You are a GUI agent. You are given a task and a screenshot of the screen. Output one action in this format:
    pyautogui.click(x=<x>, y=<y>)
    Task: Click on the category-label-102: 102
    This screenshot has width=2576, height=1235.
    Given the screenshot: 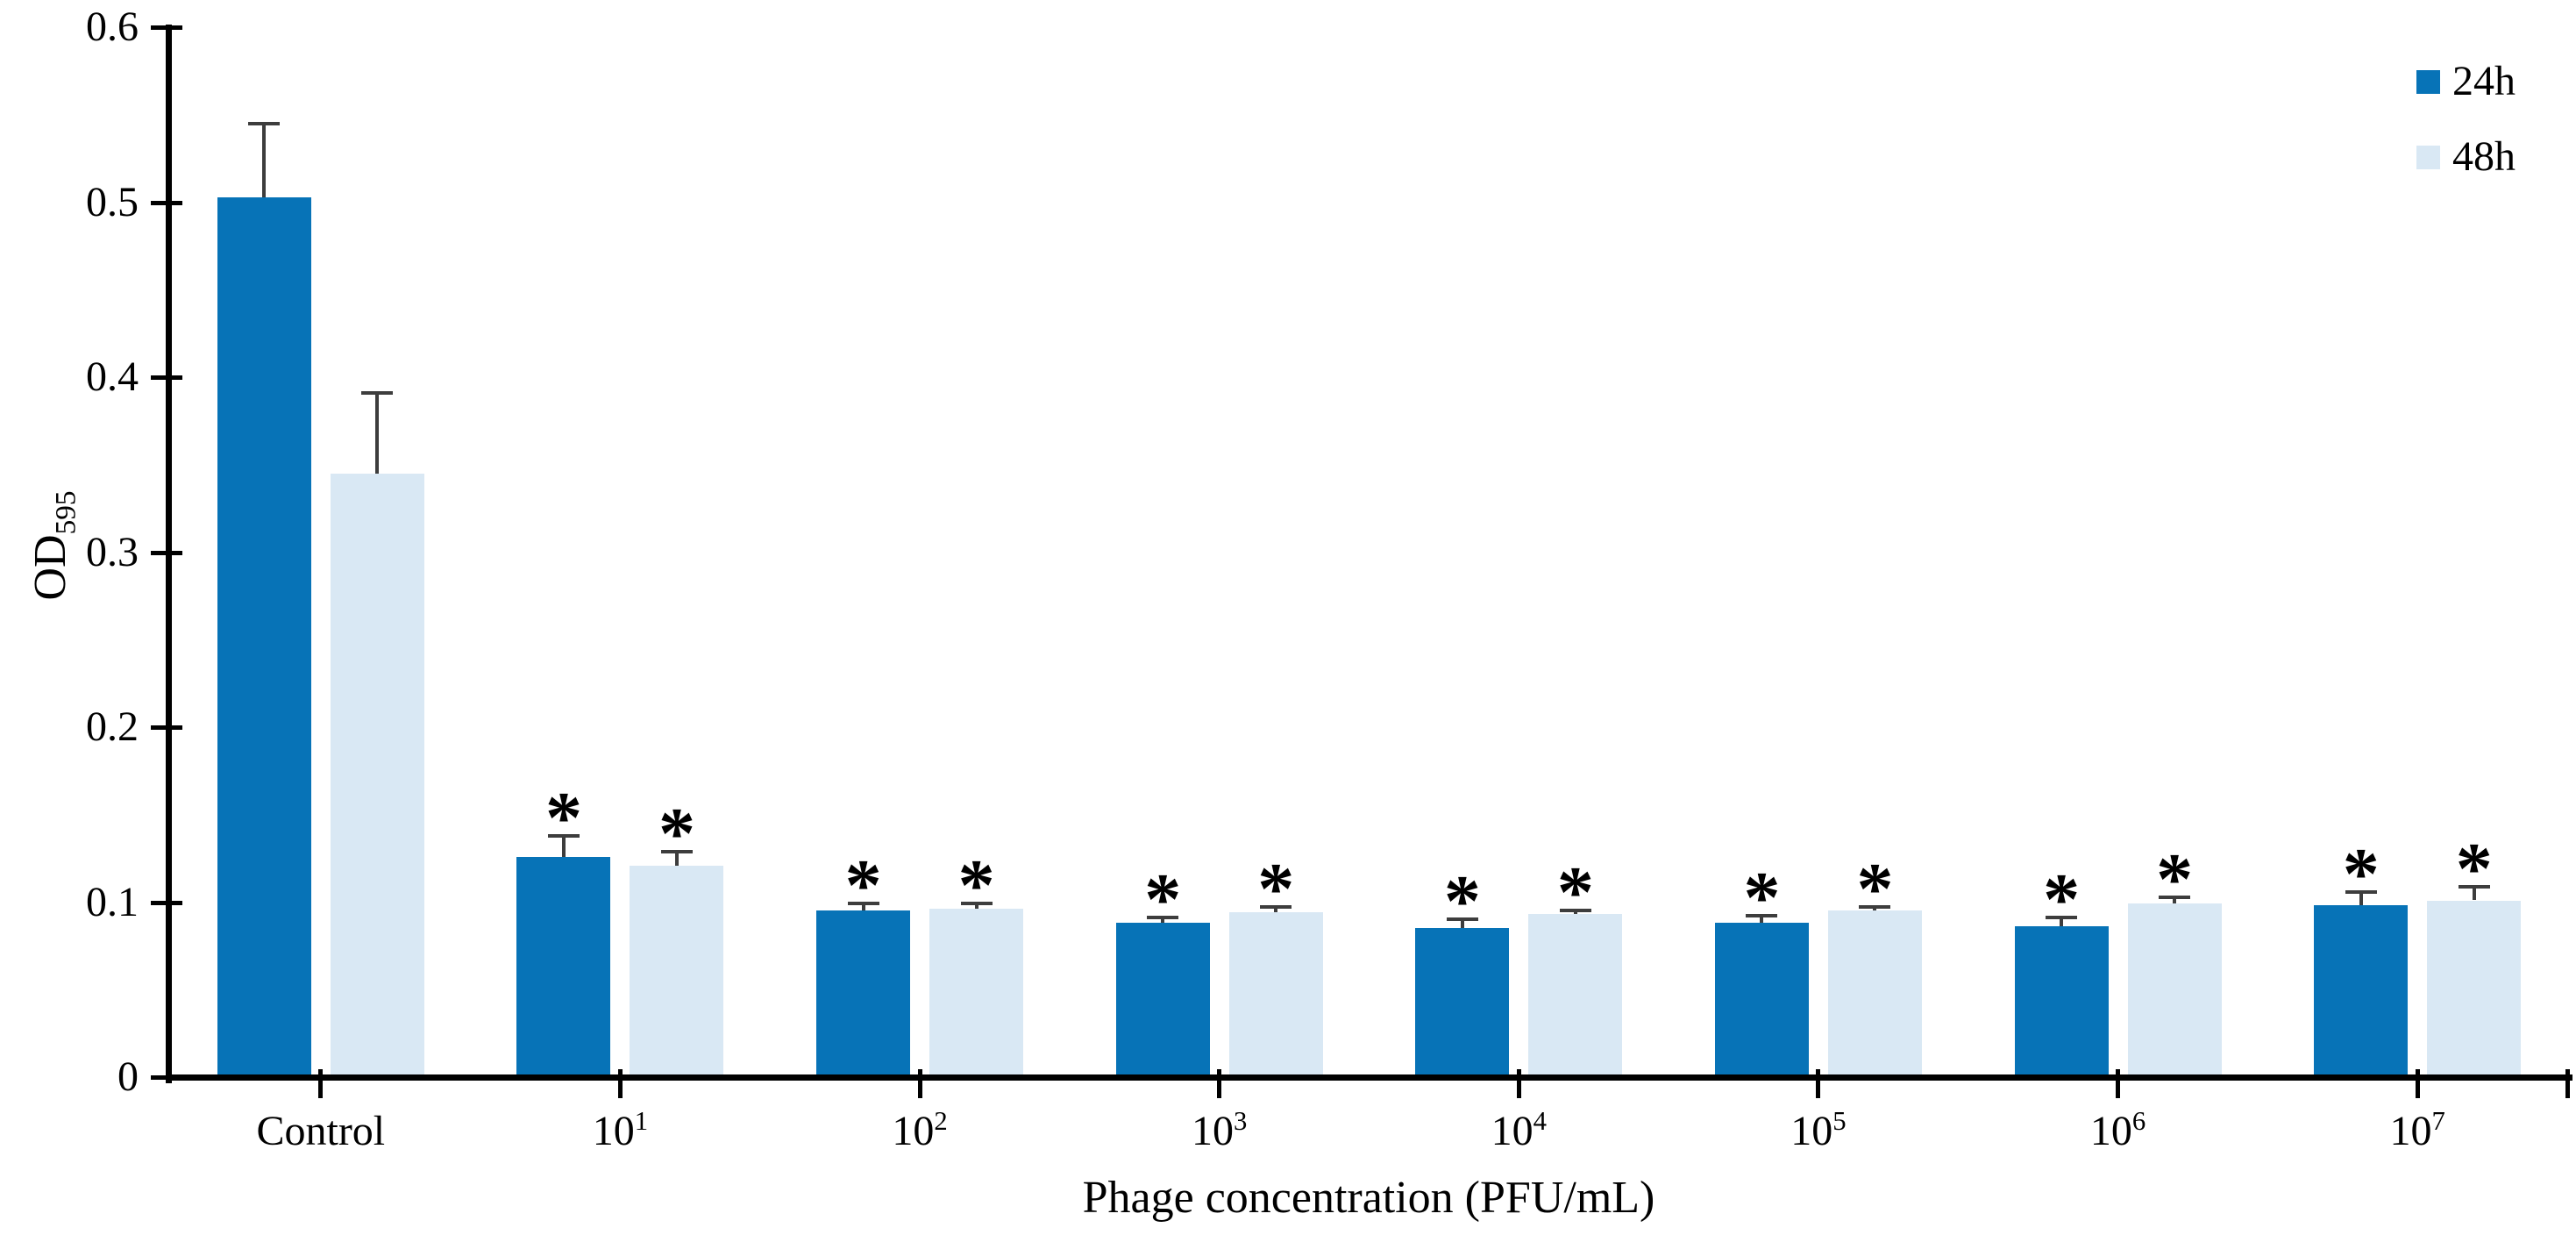 What is the action you would take?
    pyautogui.click(x=920, y=1130)
    